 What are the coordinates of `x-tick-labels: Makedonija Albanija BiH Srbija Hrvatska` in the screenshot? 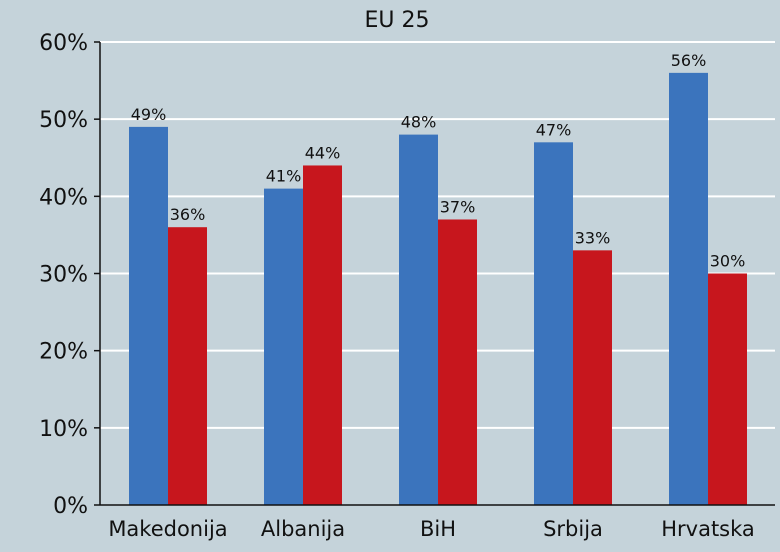 It's located at (431, 529).